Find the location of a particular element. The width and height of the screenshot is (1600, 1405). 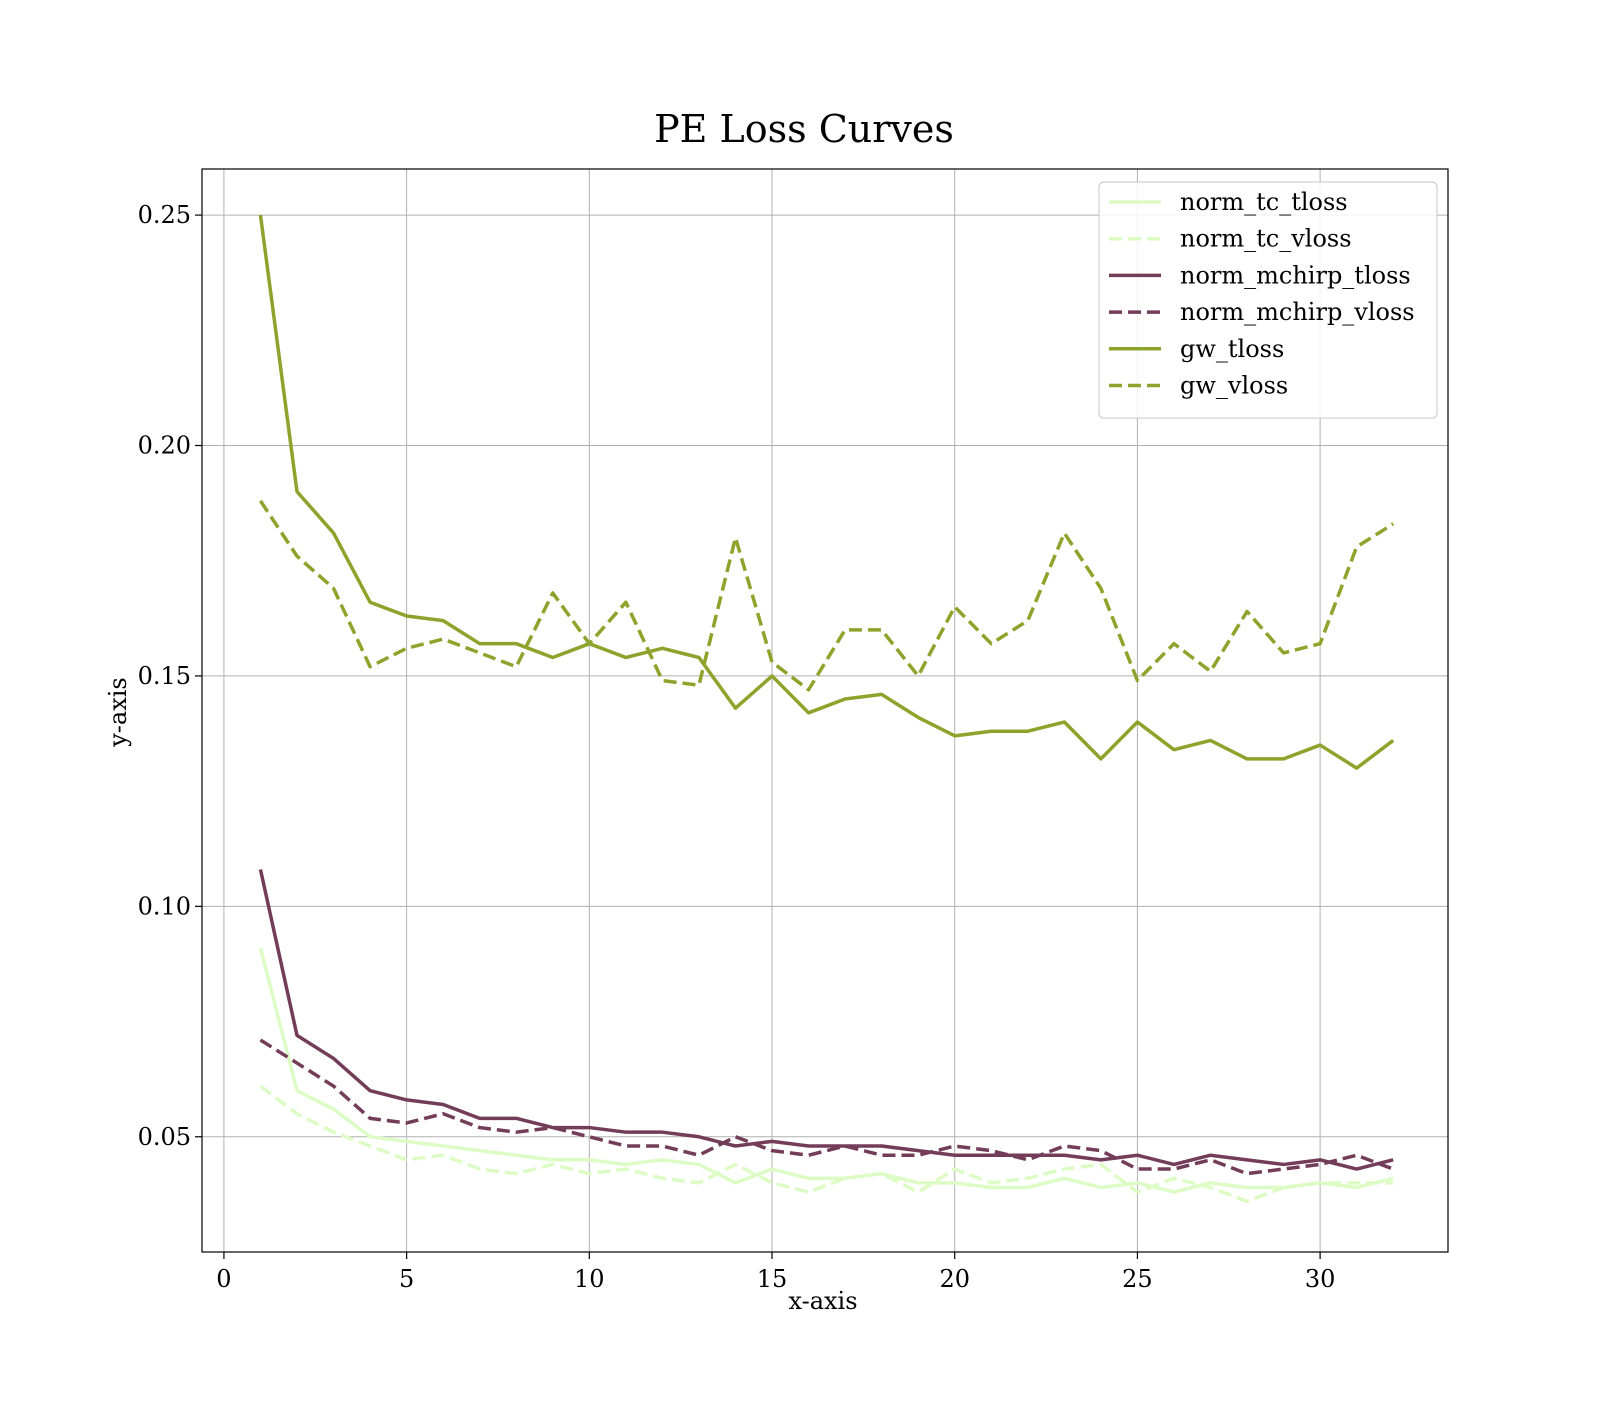

y-tick-label: 0.15 is located at coordinates (164, 676).